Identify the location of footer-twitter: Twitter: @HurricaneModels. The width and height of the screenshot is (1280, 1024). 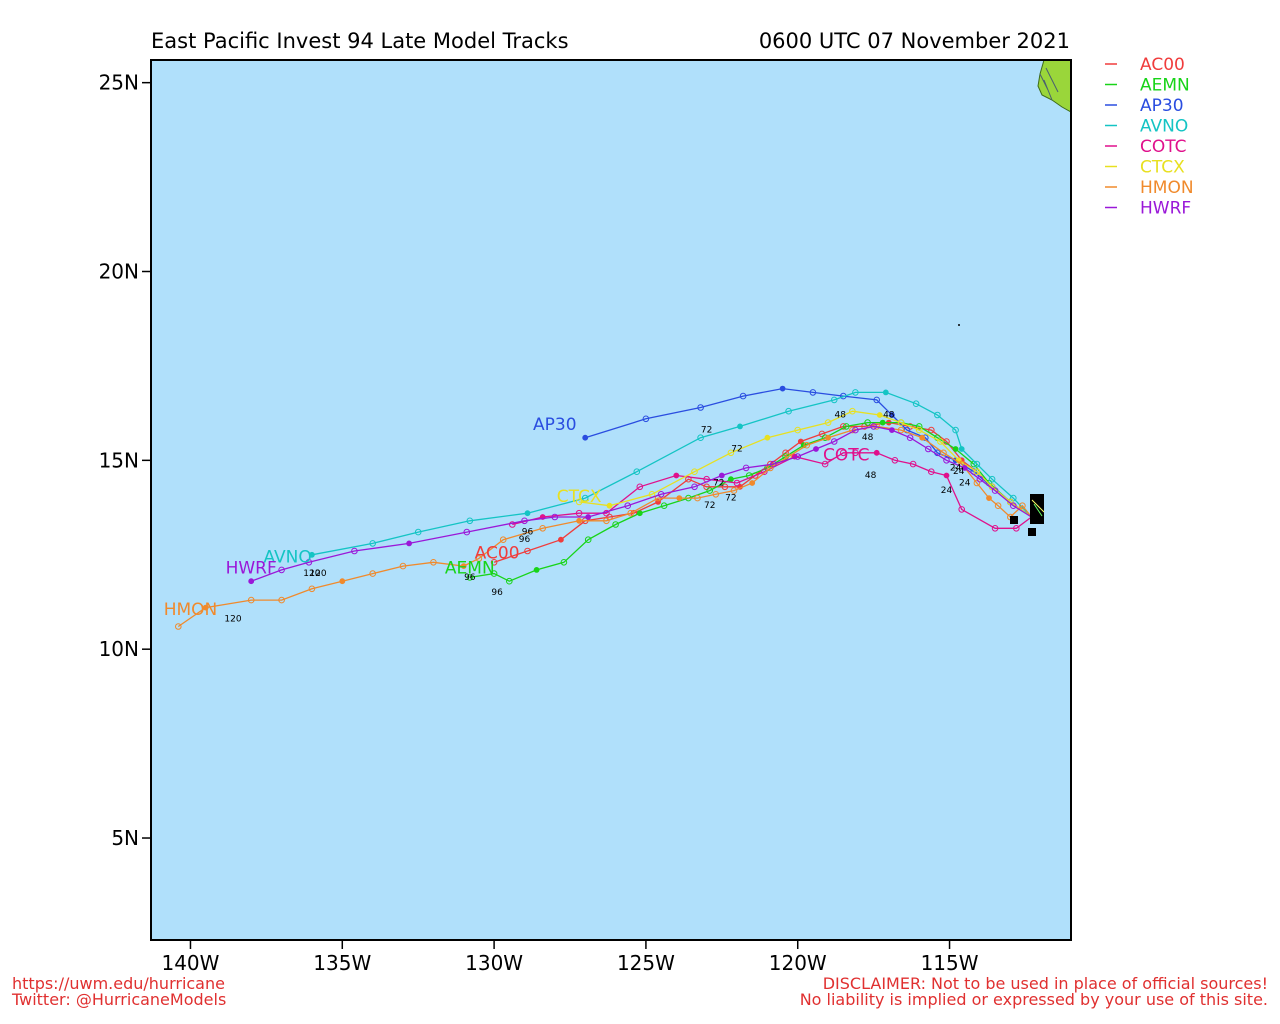
(118, 999).